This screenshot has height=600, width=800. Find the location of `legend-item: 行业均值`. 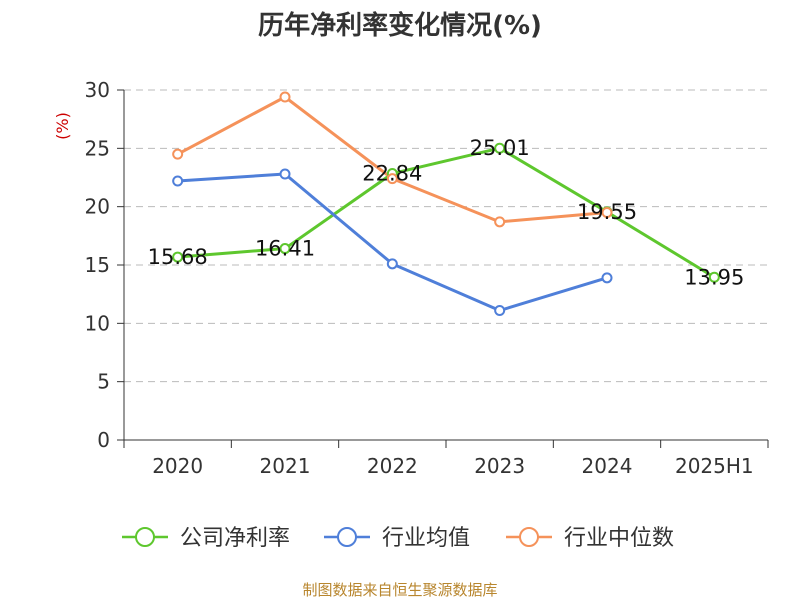

legend-item: 行业均值 is located at coordinates (397, 538).